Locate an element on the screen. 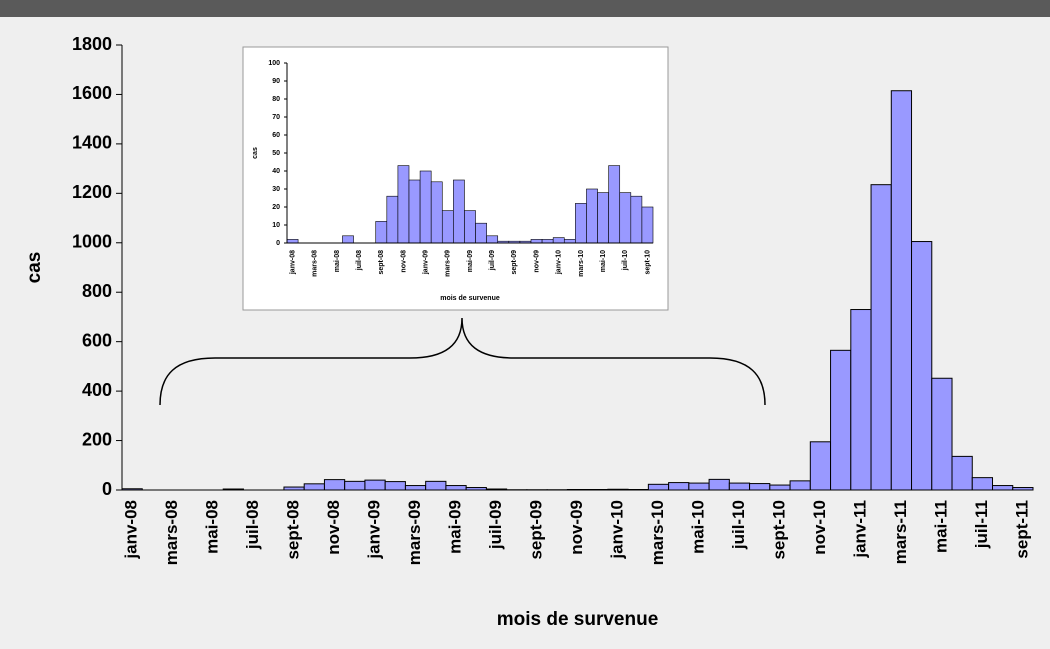 This screenshot has height=649, width=1050. y-tick-label: 70 is located at coordinates (276, 117).